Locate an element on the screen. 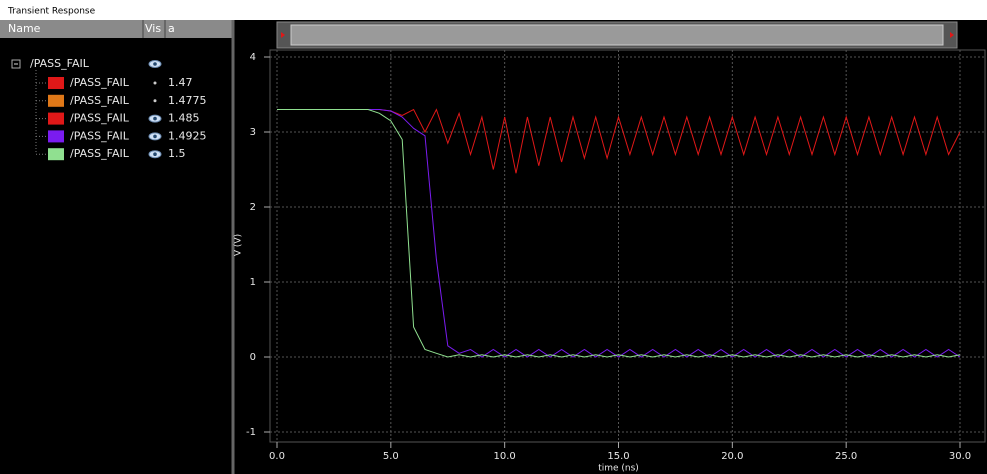 This screenshot has height=474, width=987. x-tick-label: 0.0 is located at coordinates (277, 456).